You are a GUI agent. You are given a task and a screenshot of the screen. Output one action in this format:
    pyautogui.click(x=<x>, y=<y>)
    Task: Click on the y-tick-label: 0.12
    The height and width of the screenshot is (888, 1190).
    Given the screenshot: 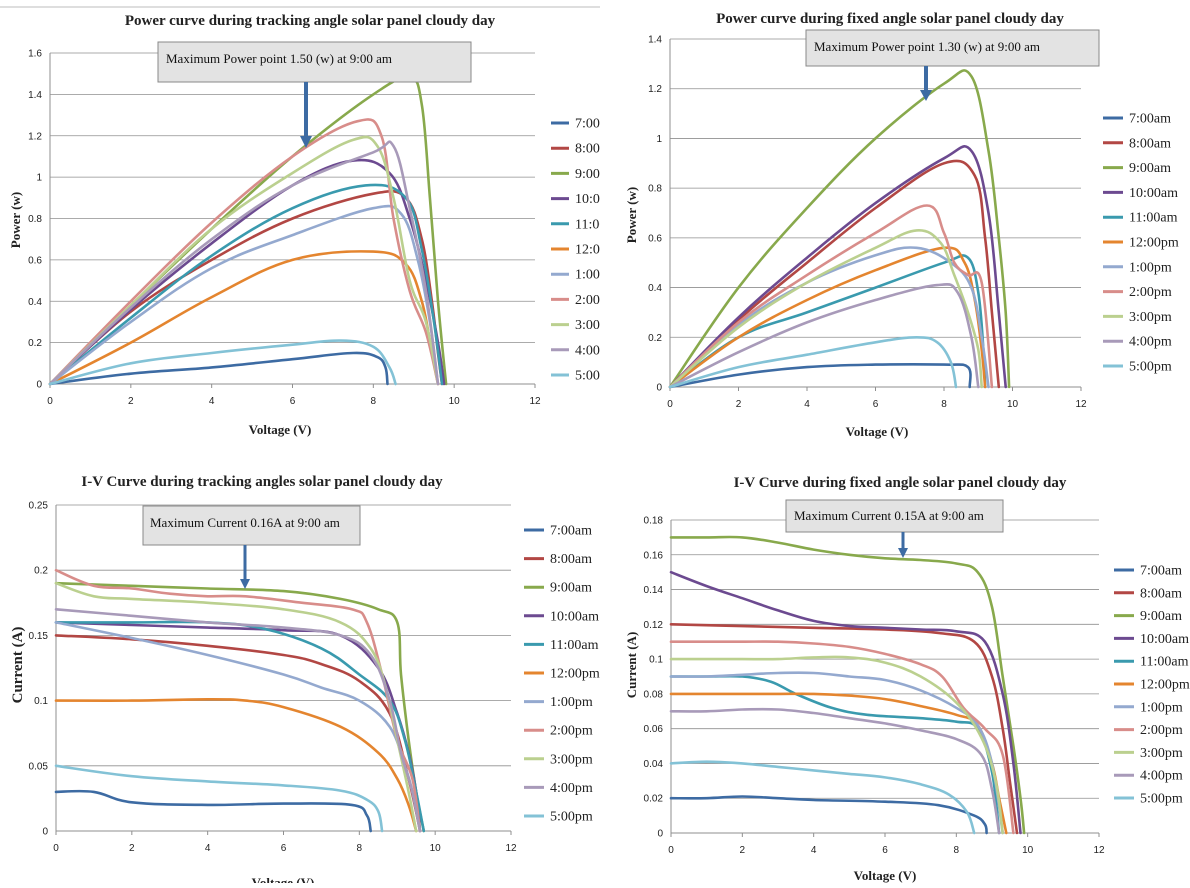 What is the action you would take?
    pyautogui.click(x=654, y=625)
    